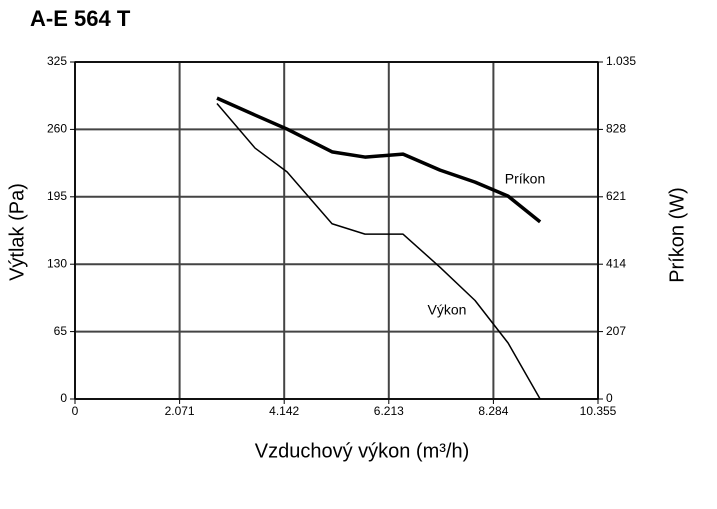  Describe the element at coordinates (63, 398) in the screenshot. I see `y-tick-label: 0` at that location.